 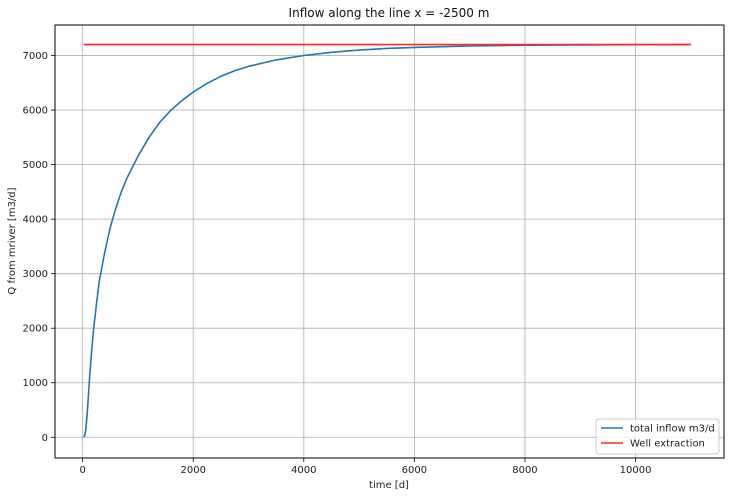 I want to click on y-axis-label: Q from mriver [m3/d], so click(x=12, y=240).